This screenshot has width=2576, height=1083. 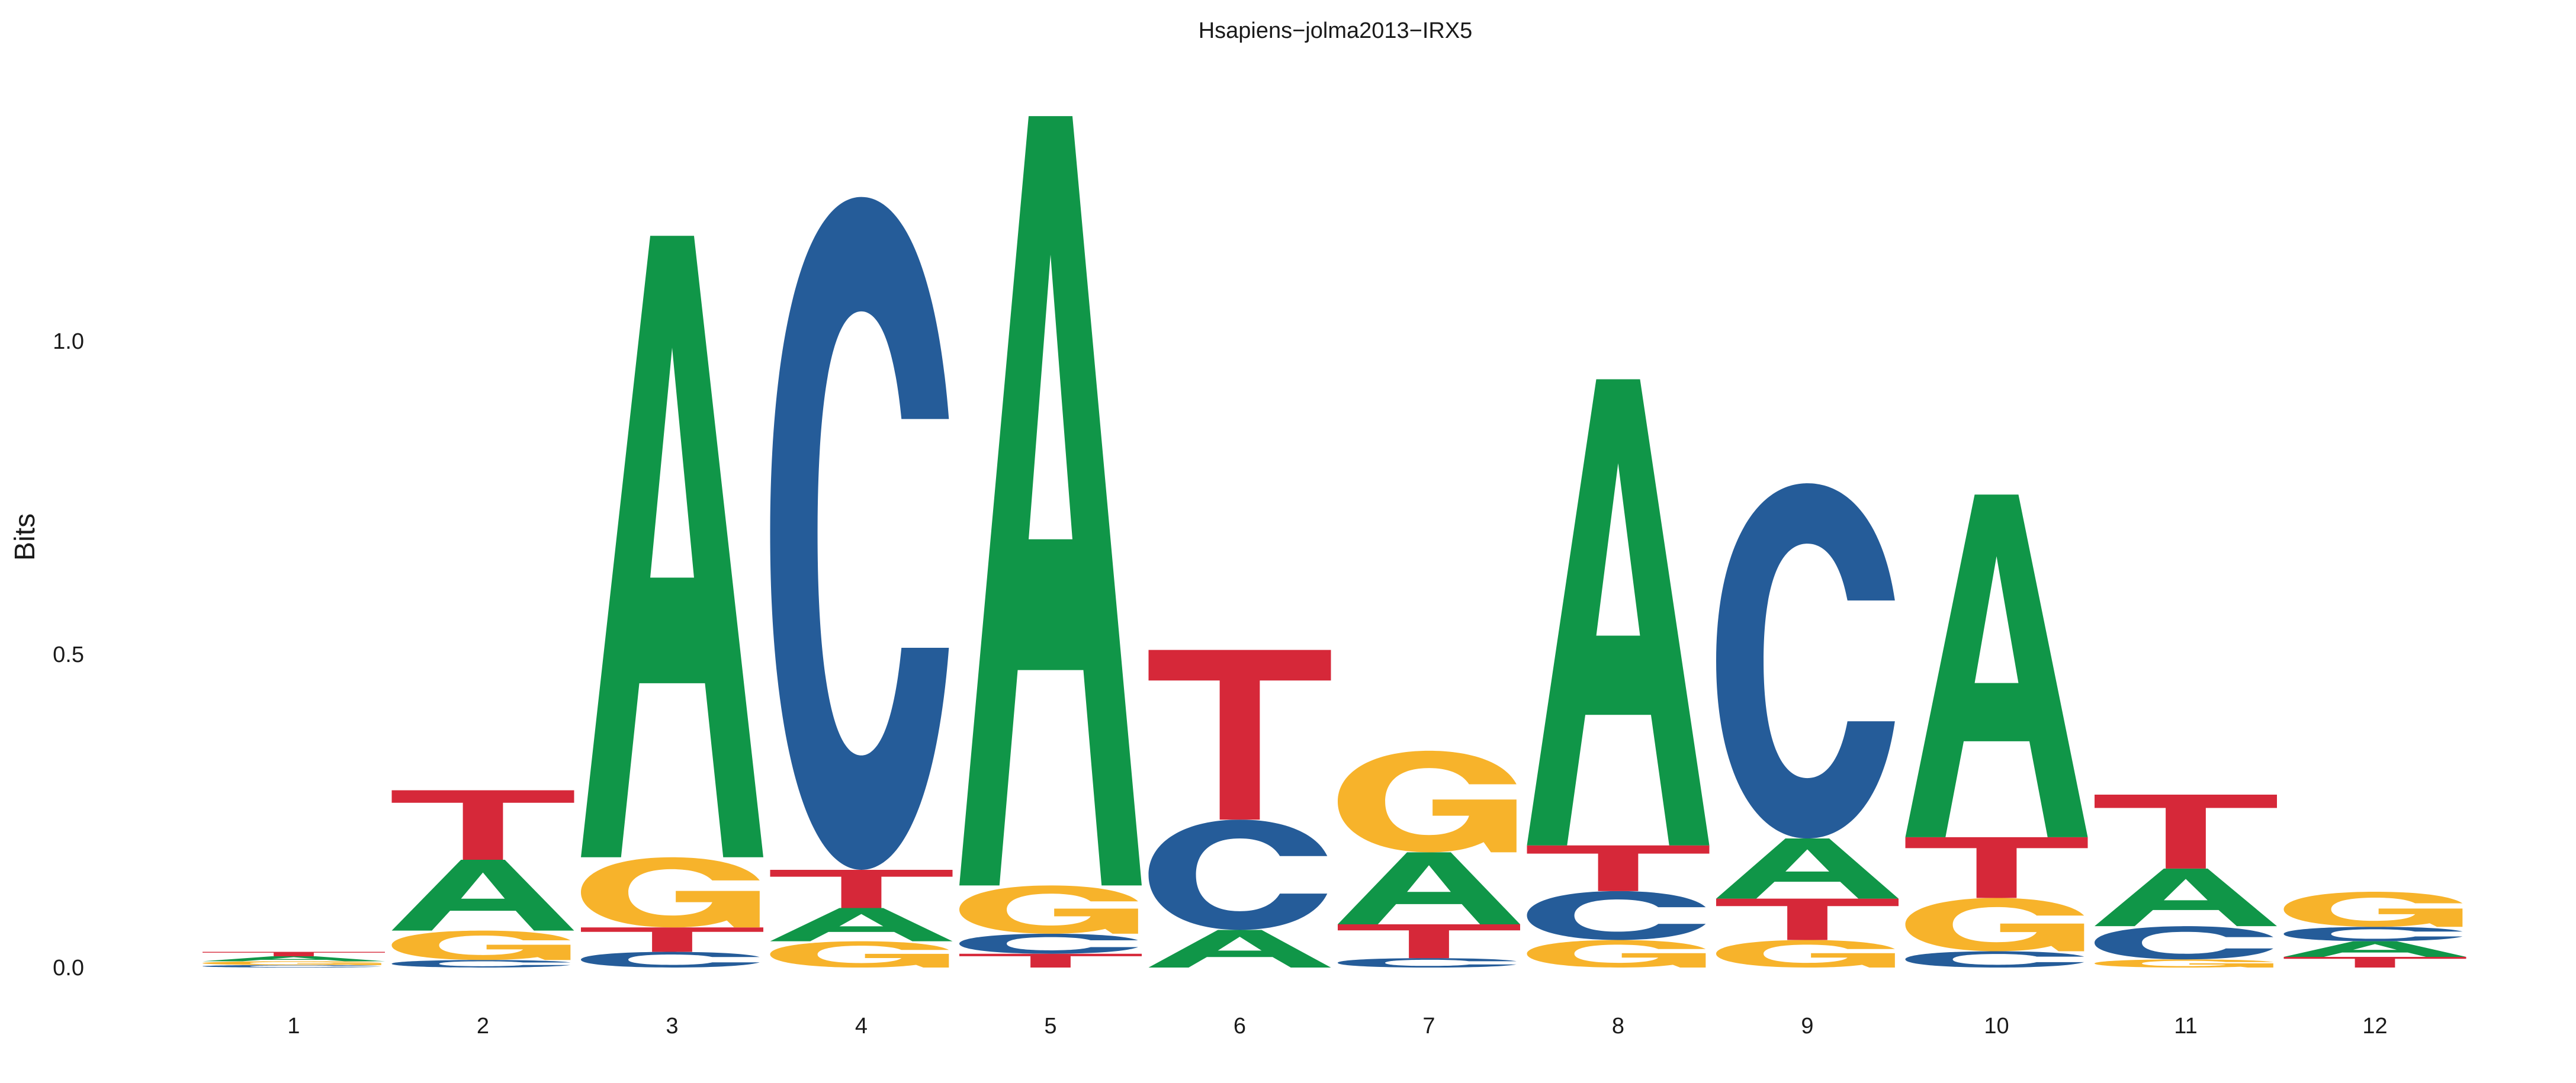 I want to click on y-axis-label: Bits, so click(x=25, y=537).